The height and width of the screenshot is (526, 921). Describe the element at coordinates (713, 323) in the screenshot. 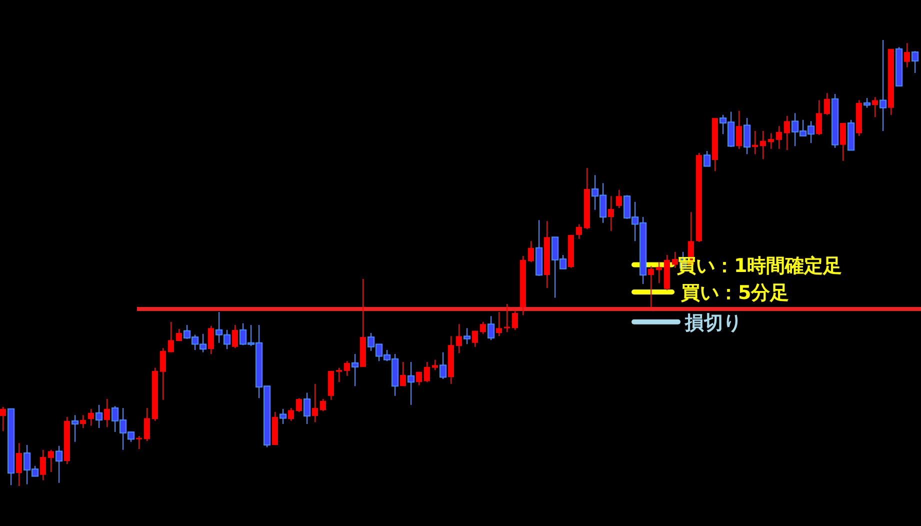

I see `ref-line-label: 損切り` at that location.